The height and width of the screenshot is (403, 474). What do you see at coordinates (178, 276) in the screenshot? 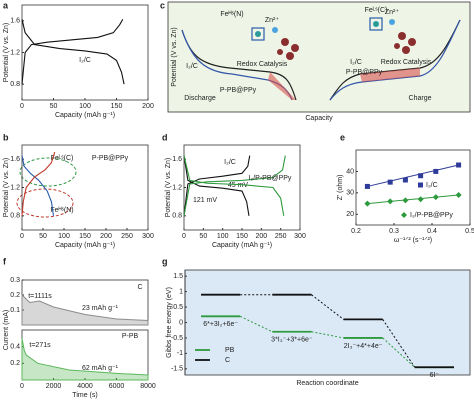
I see `y-tick-label: 1.5` at bounding box center [178, 276].